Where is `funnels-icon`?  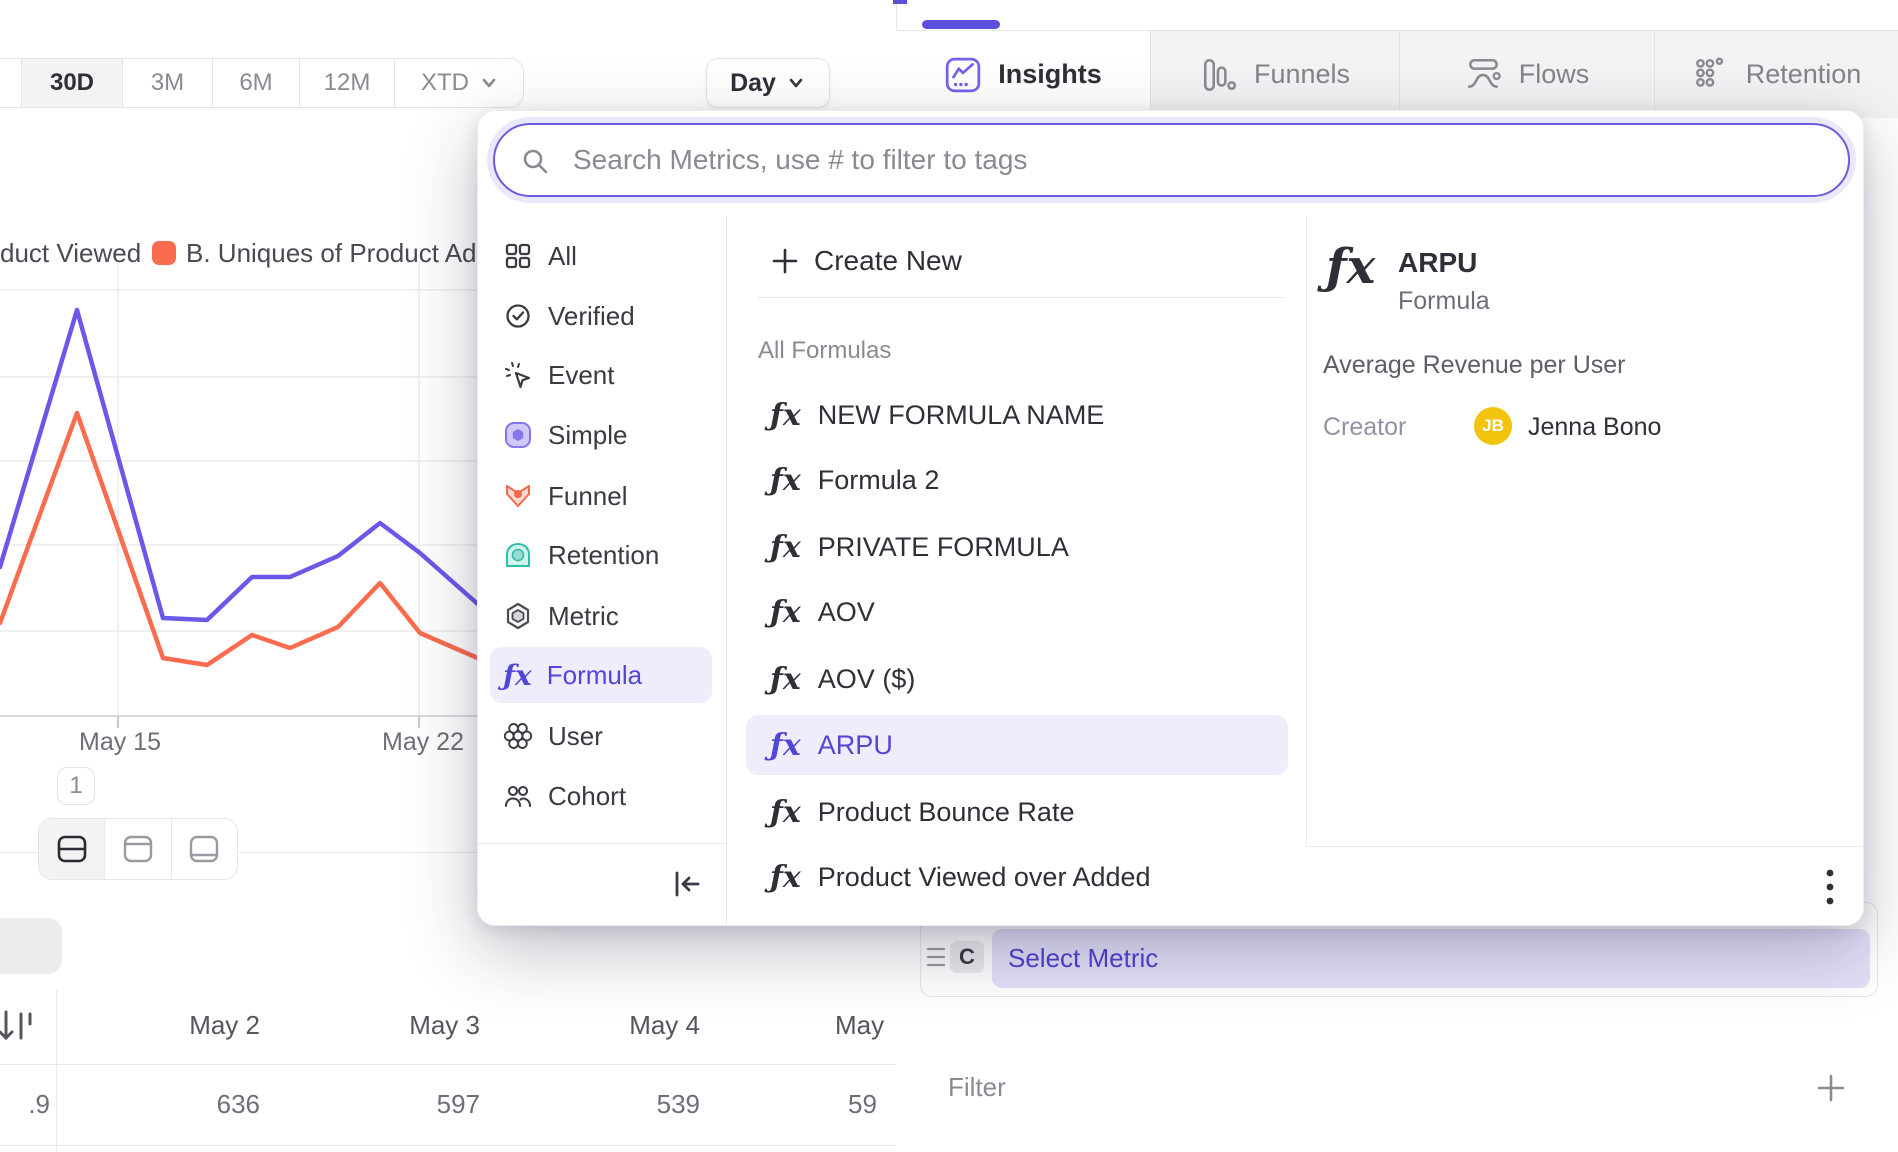
funnels-icon is located at coordinates (1220, 74).